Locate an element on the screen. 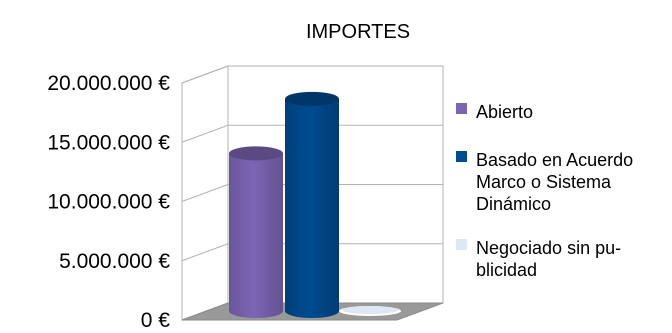  legend-label: Marco o Sistema is located at coordinates (544, 182).